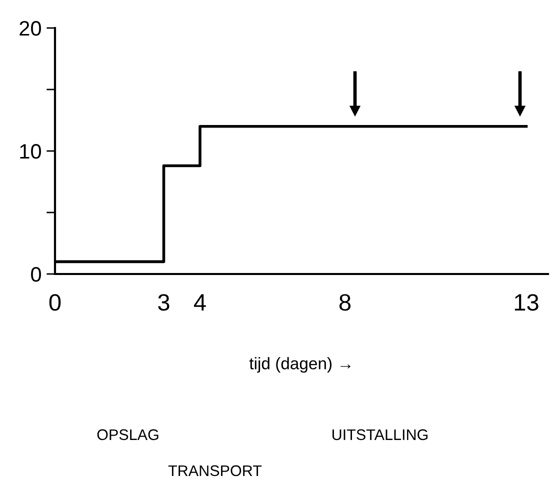 This screenshot has height=484, width=558. What do you see at coordinates (30, 28) in the screenshot?
I see `y-tick-label: 20` at bounding box center [30, 28].